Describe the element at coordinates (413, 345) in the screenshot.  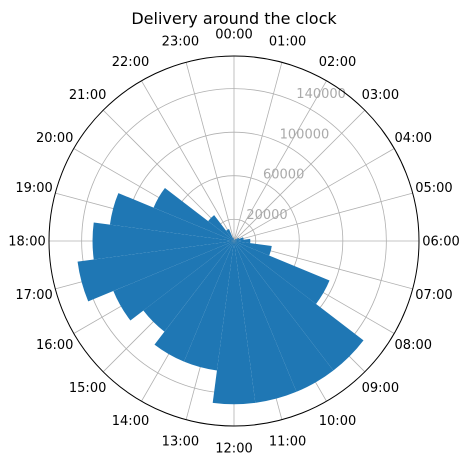
I see `angle-tick-label: 08:00` at that location.